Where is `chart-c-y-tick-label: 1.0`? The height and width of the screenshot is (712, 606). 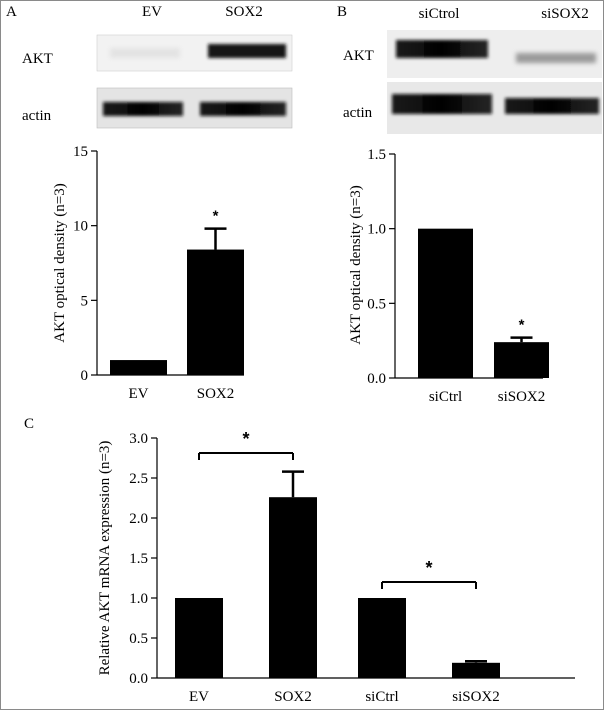
chart-c-y-tick-label: 1.0 is located at coordinates (138, 599).